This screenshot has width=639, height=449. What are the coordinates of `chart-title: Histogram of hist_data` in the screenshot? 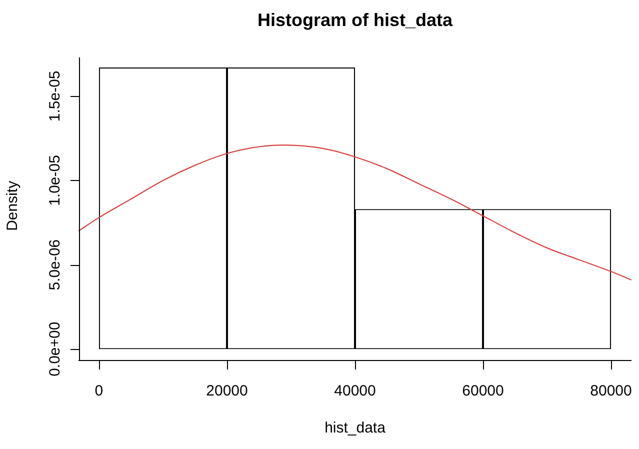 It's located at (355, 20).